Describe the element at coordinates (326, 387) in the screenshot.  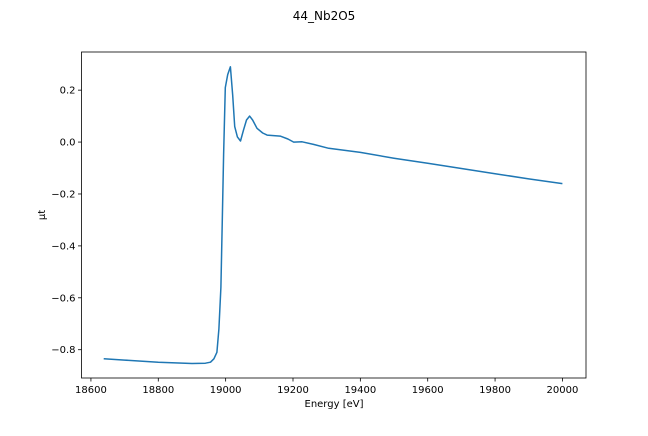
I see `x-axis: 18600 18800 19000 19200 19400 19600 19800 20000` at that location.